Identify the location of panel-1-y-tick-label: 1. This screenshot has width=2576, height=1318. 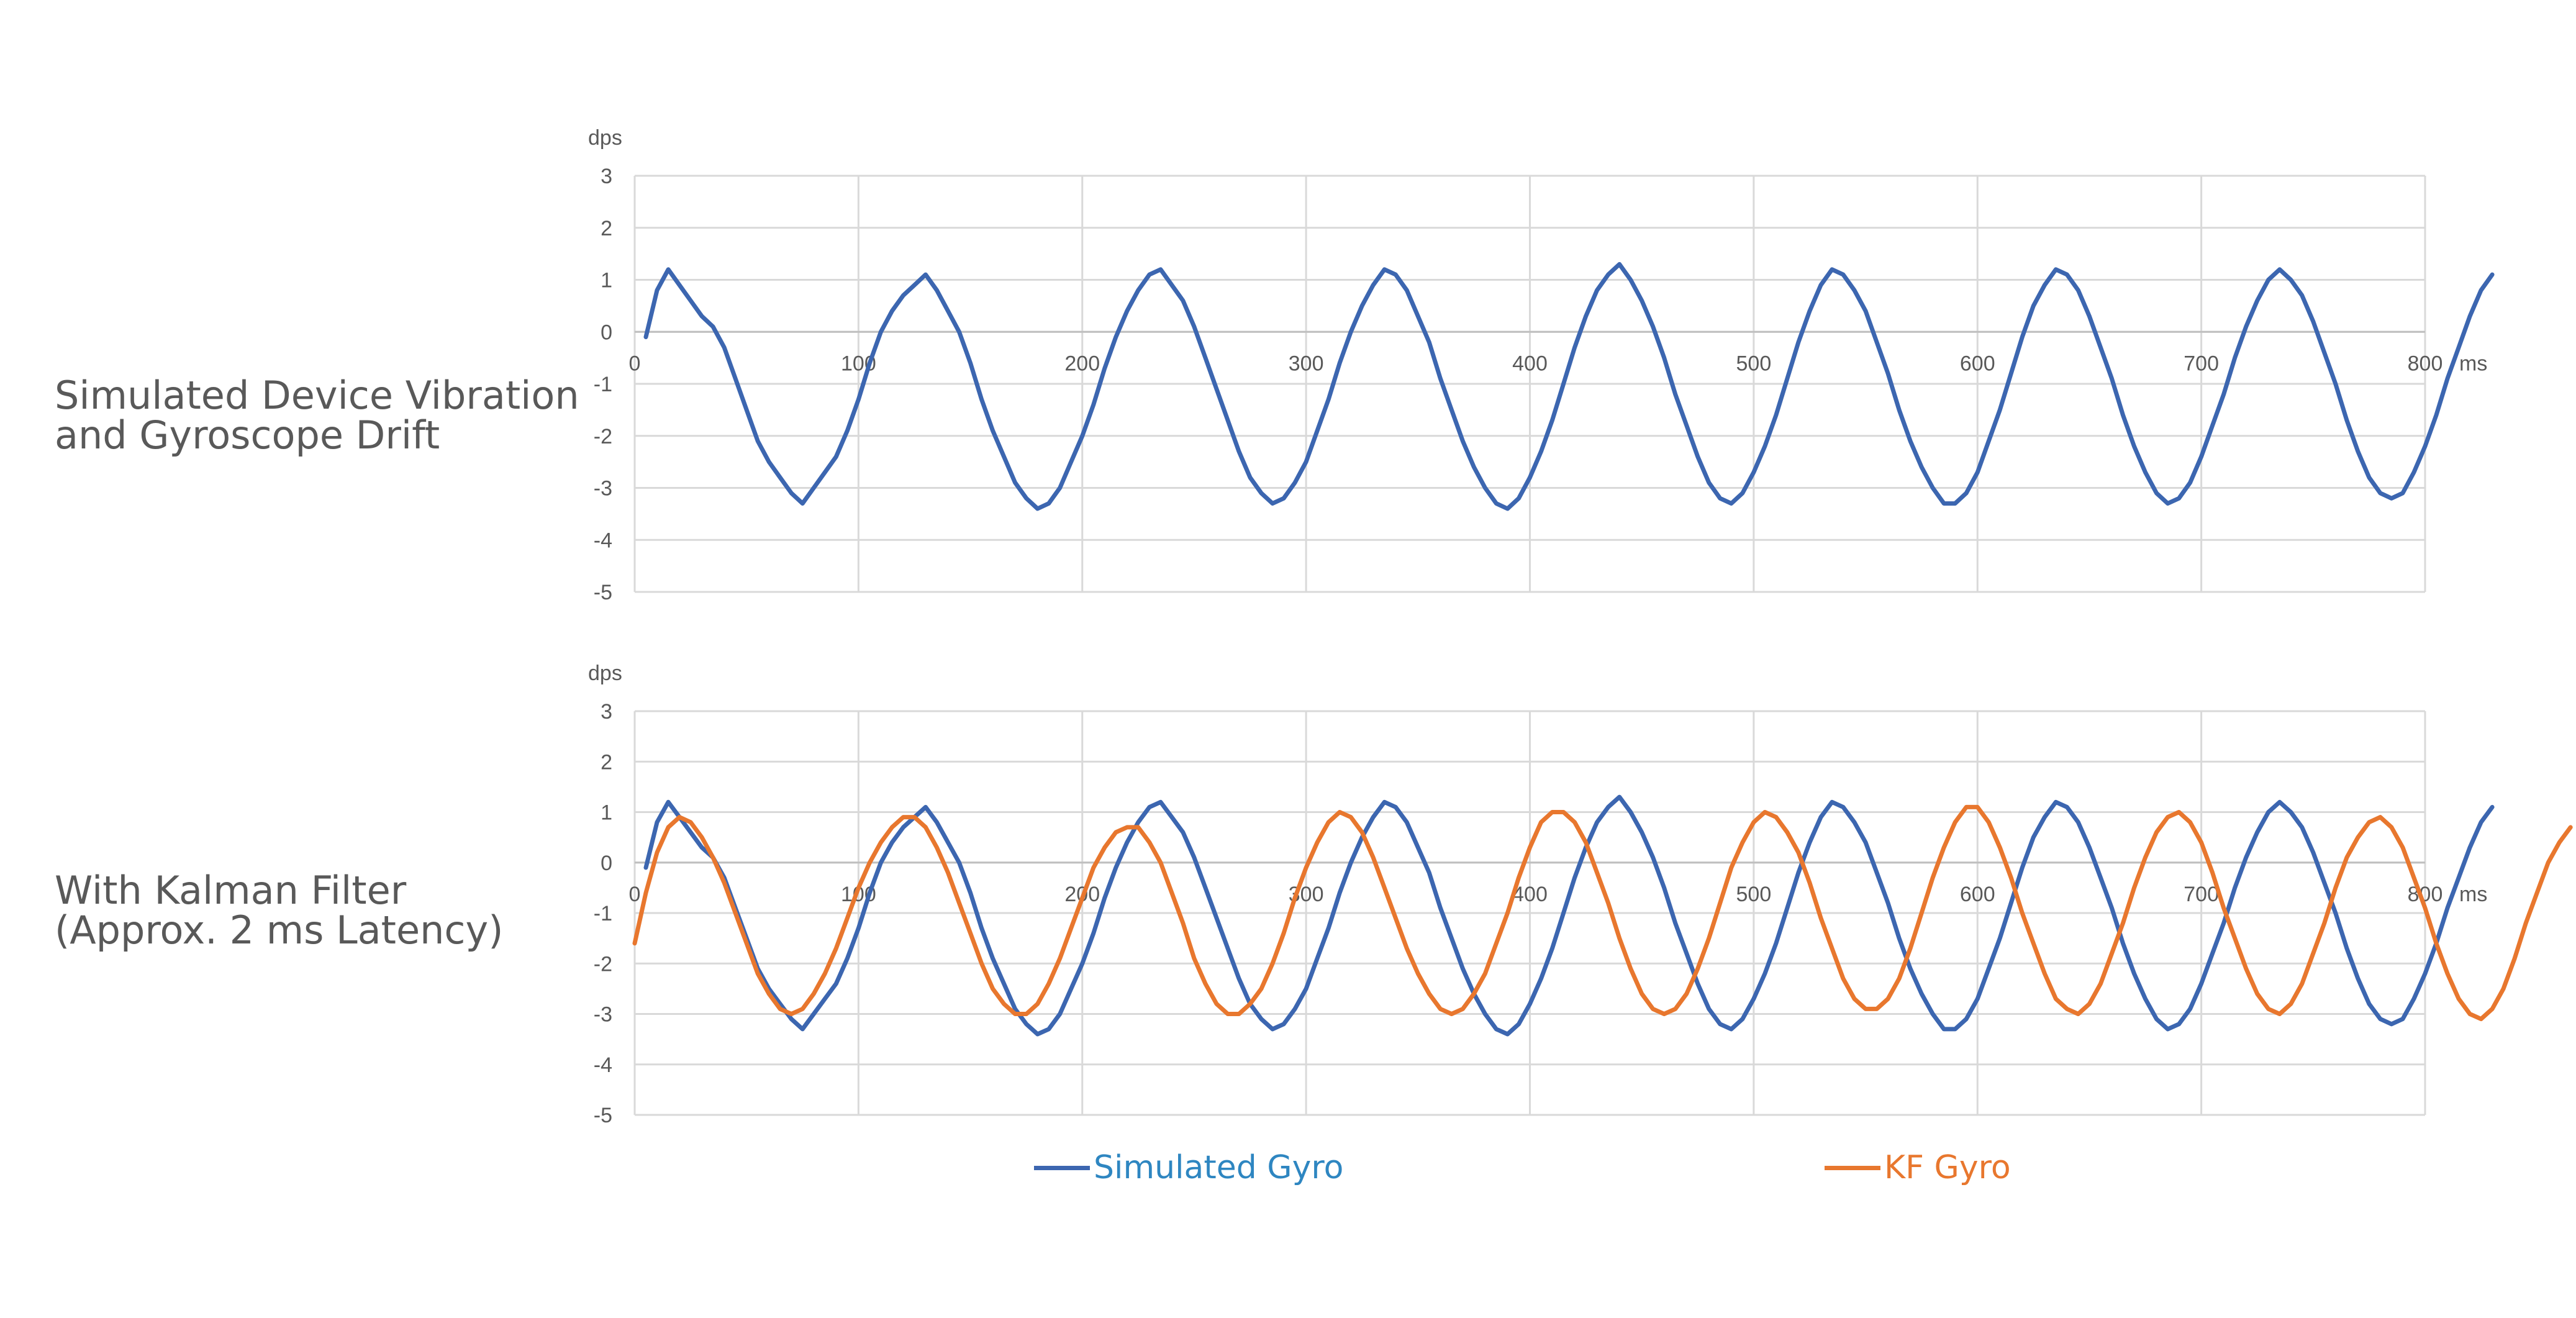
(606, 281).